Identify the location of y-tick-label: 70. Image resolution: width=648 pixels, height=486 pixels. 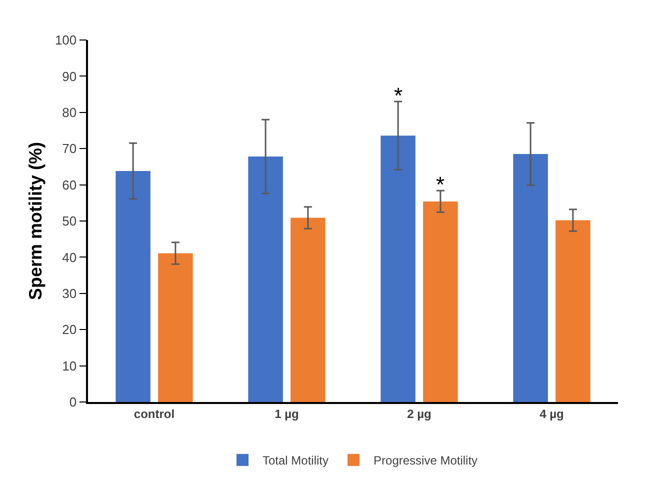
(69, 148).